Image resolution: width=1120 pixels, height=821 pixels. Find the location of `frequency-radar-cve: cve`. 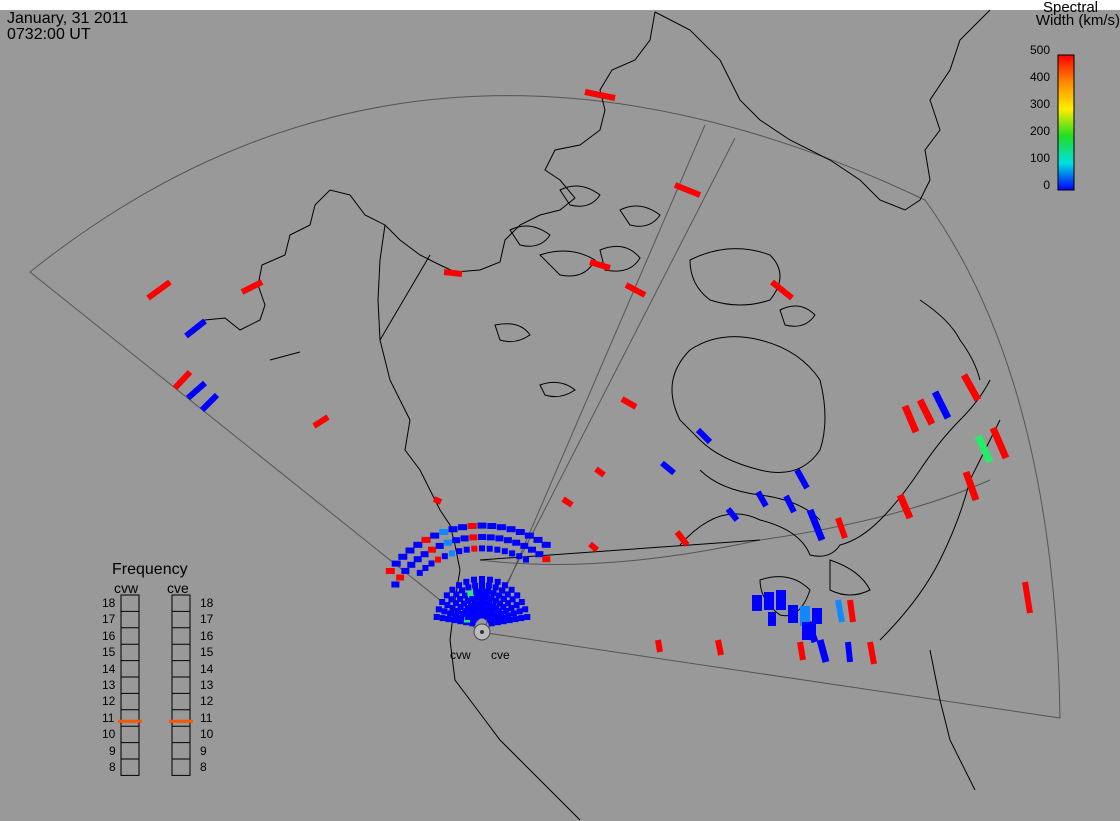

frequency-radar-cve: cve is located at coordinates (178, 588).